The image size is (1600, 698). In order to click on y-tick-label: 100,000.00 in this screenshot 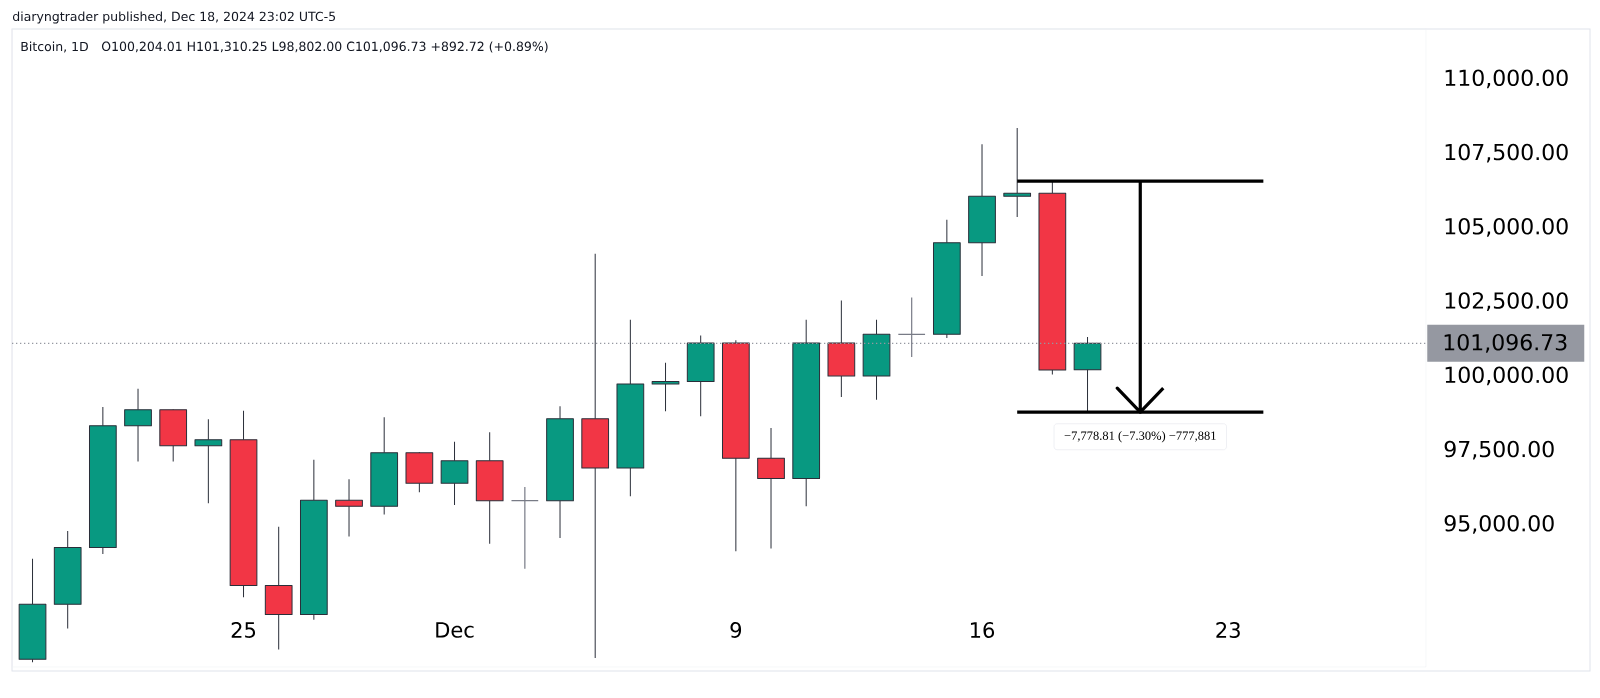, I will do `click(1506, 376)`.